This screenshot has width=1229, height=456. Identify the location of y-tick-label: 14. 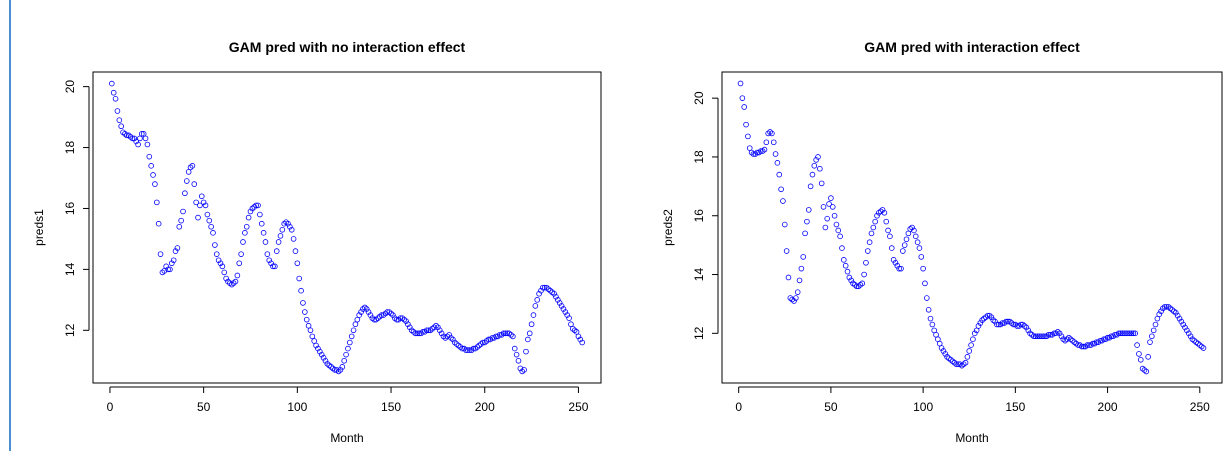
(699, 275).